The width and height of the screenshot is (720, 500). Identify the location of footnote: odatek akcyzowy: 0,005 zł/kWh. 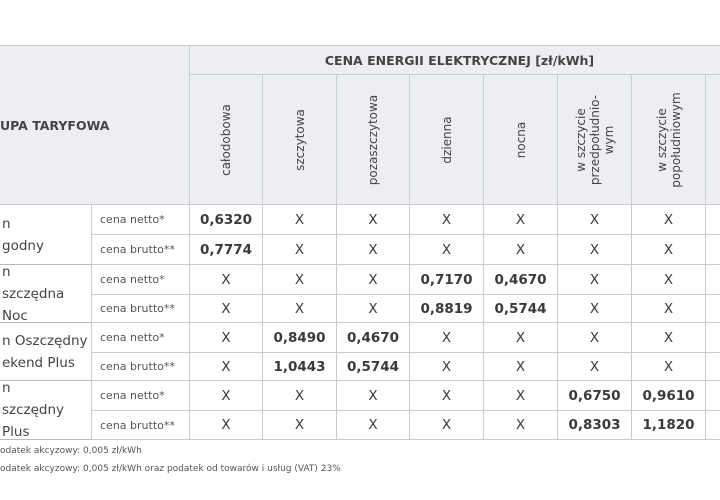
(71, 451).